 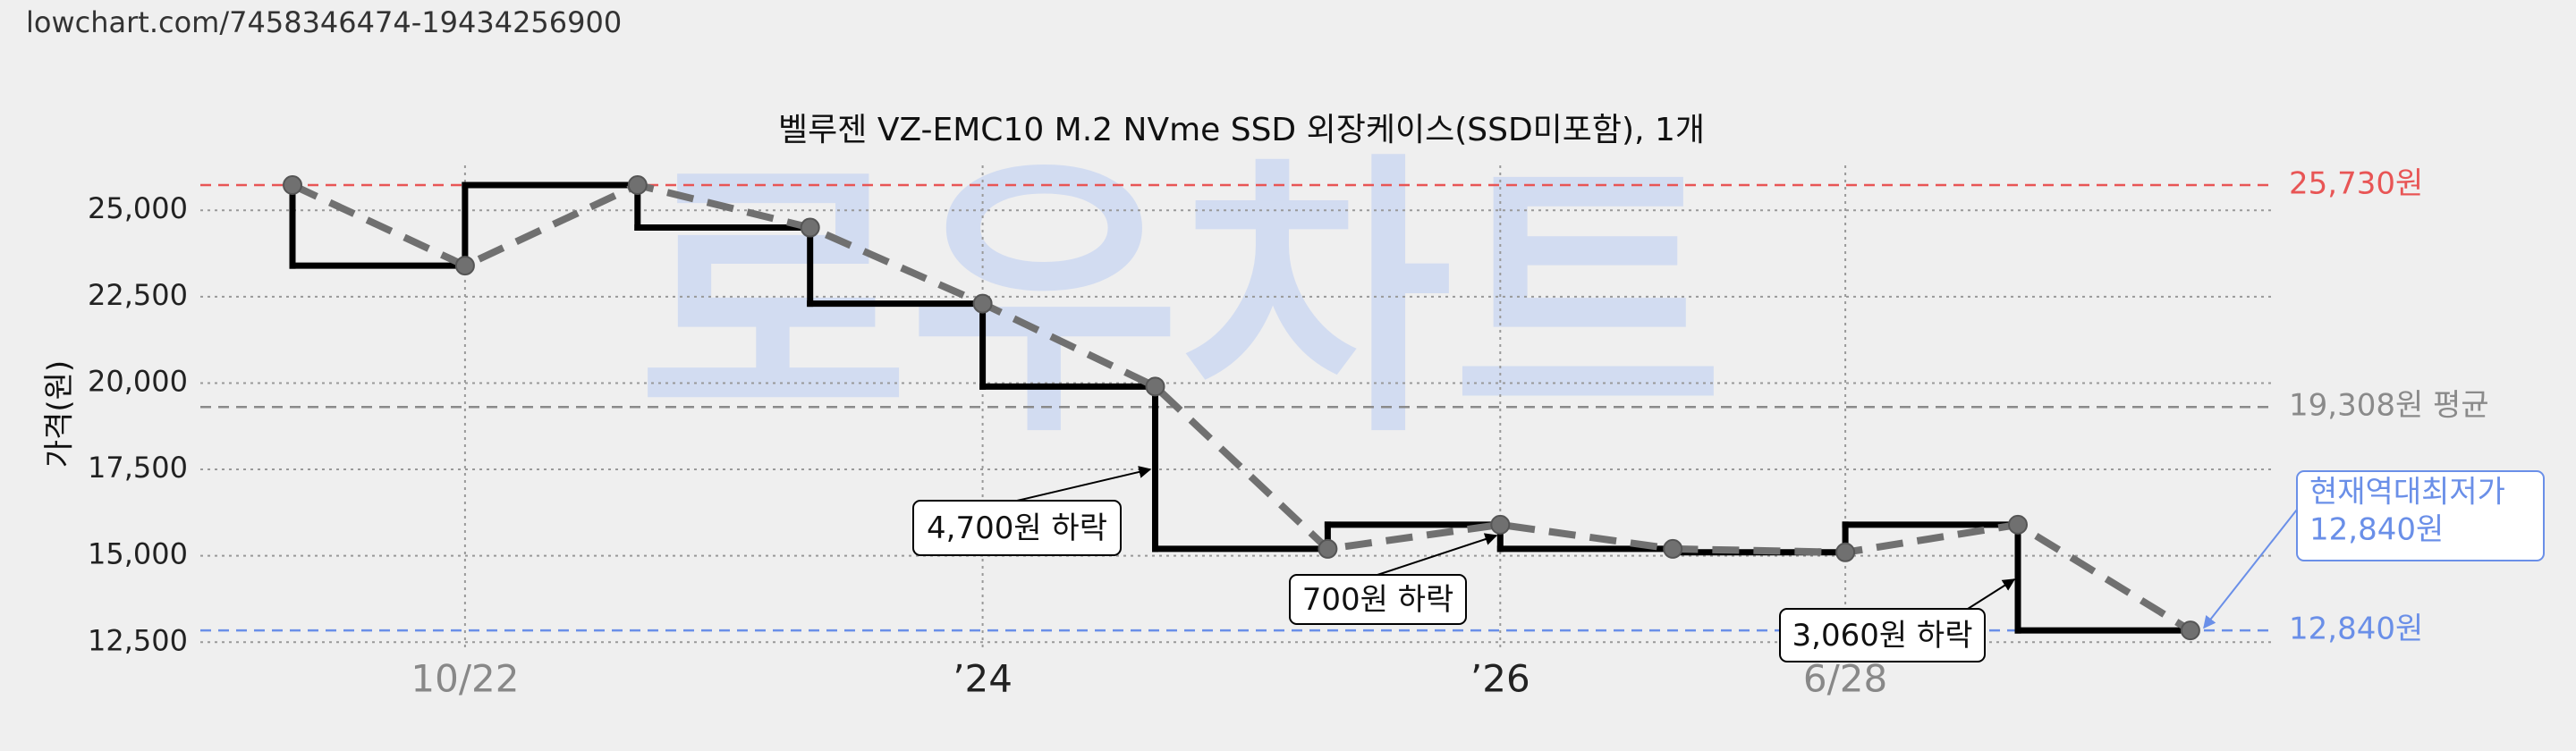 What do you see at coordinates (138, 468) in the screenshot?
I see `y-tick-label: 17,500` at bounding box center [138, 468].